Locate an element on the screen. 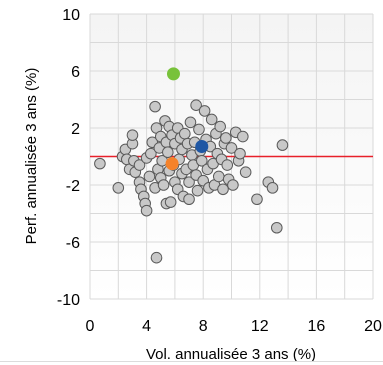  y-tick-label: -10 is located at coordinates (68, 300).